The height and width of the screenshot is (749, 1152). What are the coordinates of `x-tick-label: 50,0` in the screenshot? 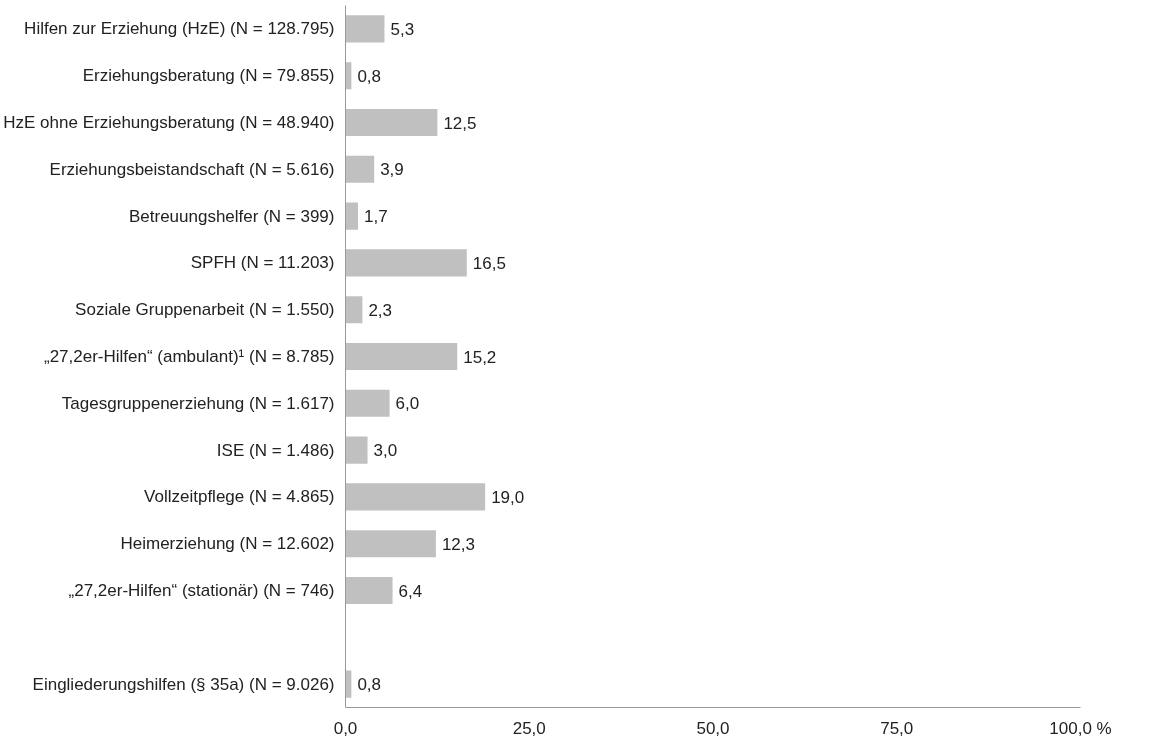 It's located at (713, 728).